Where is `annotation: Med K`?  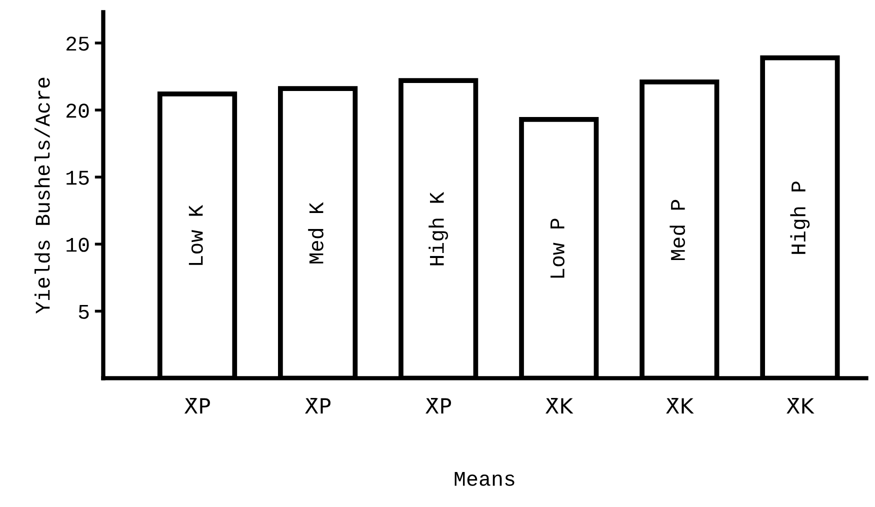 annotation: Med K is located at coordinates (316, 233).